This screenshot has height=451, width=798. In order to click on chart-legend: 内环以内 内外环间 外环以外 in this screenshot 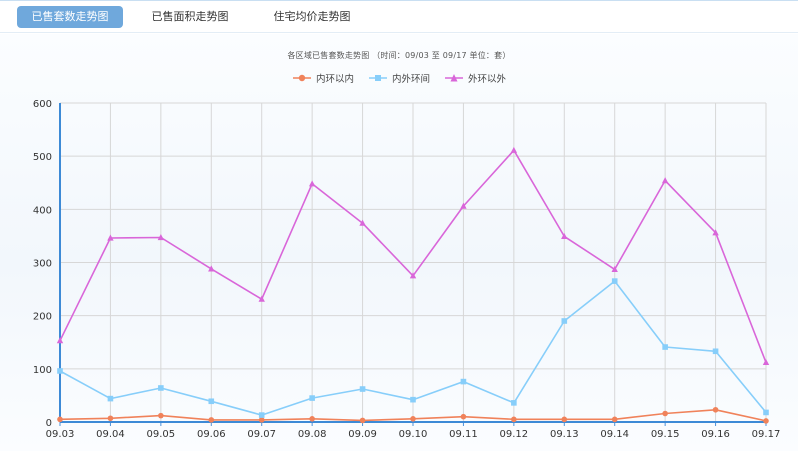, I will do `click(399, 78)`.